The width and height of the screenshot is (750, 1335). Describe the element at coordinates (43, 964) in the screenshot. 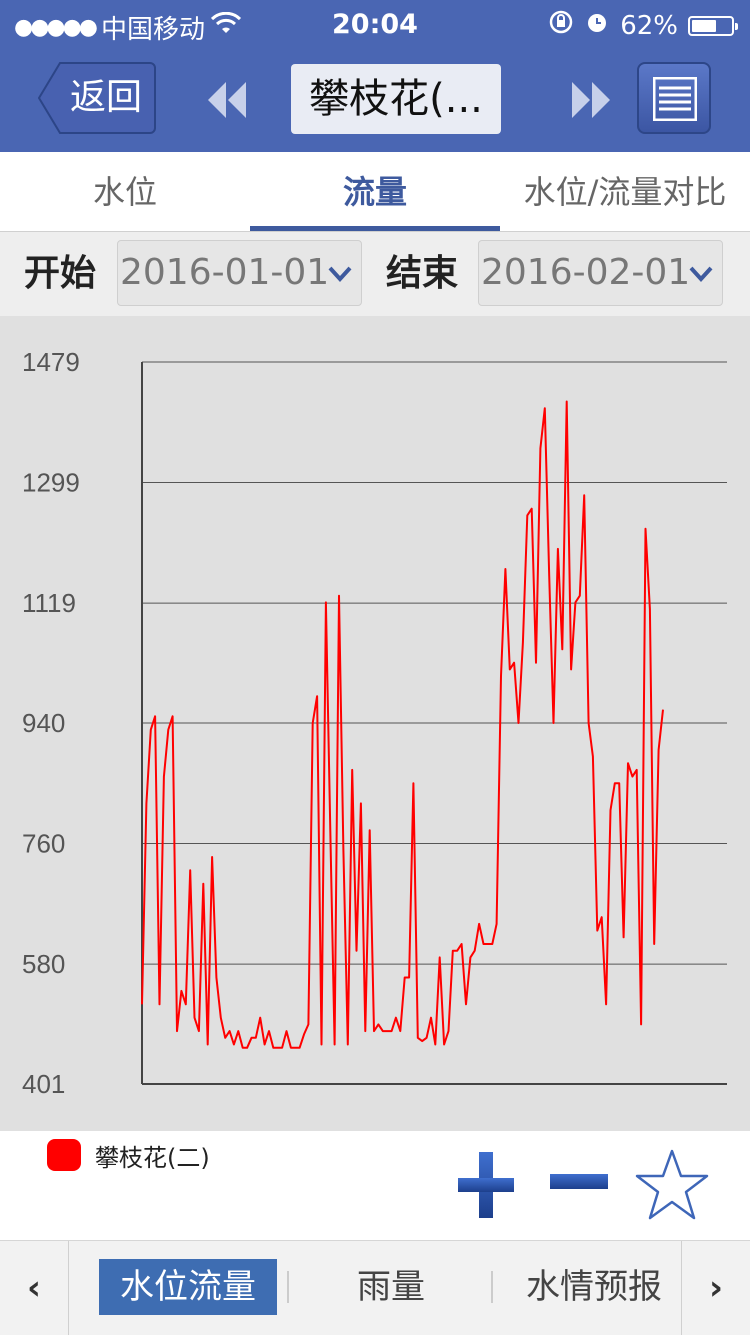

I see `y-tick-label: 580` at that location.